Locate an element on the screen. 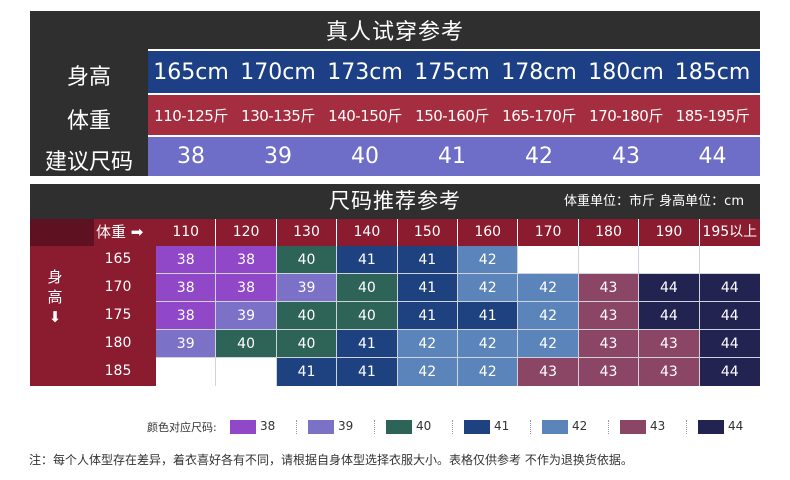 The height and width of the screenshot is (480, 790). weight-cell: 170-180斤 is located at coordinates (626, 115).